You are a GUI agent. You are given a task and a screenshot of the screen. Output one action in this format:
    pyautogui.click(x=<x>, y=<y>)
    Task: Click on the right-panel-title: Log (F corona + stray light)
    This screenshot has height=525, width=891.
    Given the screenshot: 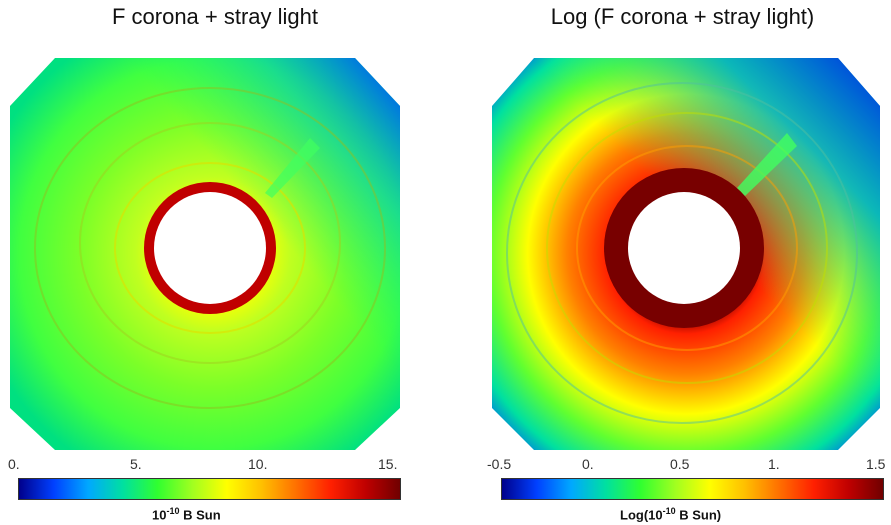 What is the action you would take?
    pyautogui.click(x=682, y=16)
    